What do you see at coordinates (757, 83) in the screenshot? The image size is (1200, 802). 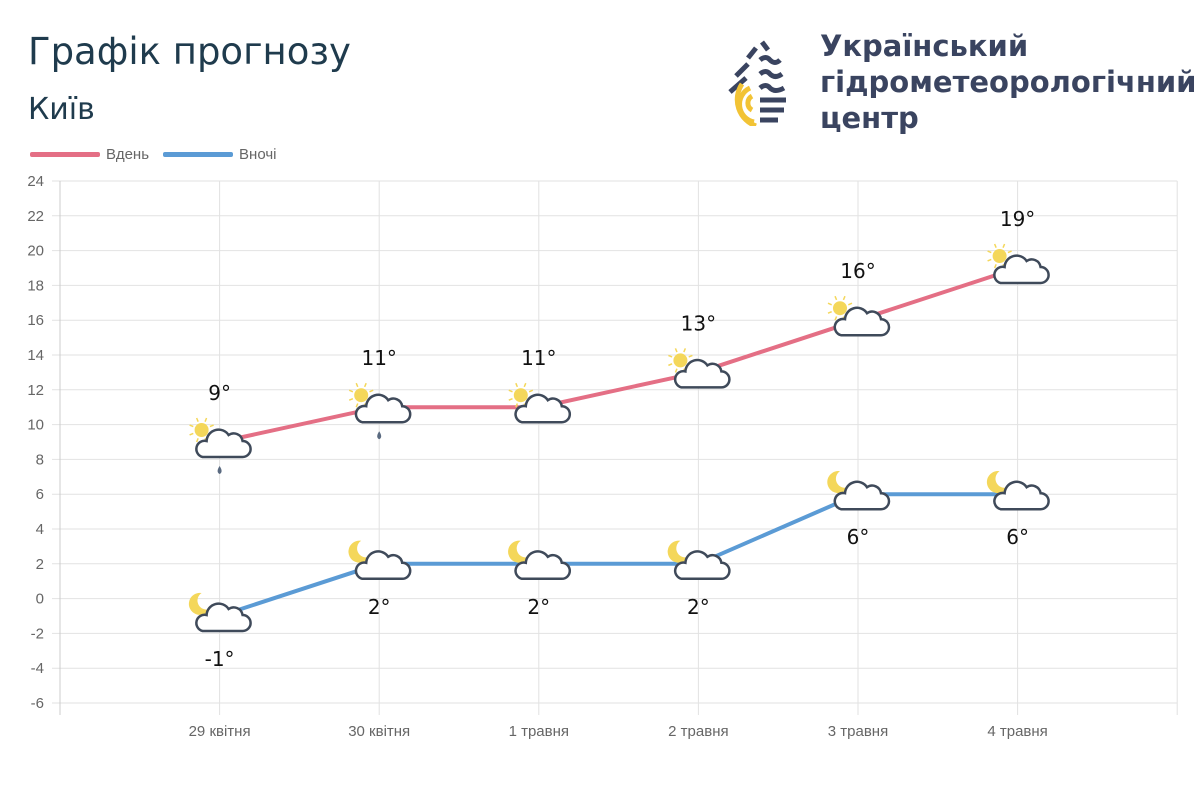 I see `ukrhydromet-logo` at bounding box center [757, 83].